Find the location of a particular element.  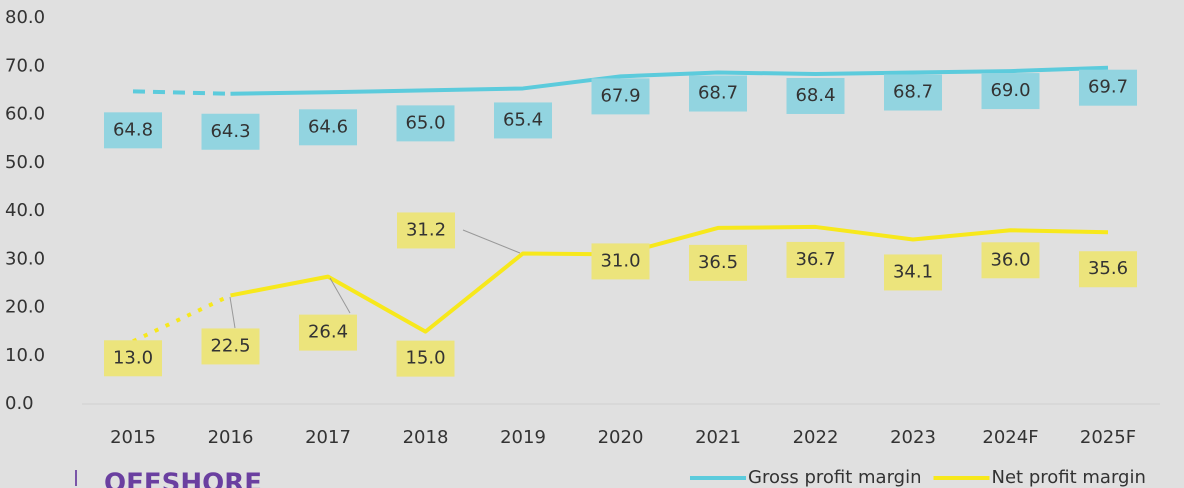

logo: OFFSHORE is located at coordinates (183, 478).